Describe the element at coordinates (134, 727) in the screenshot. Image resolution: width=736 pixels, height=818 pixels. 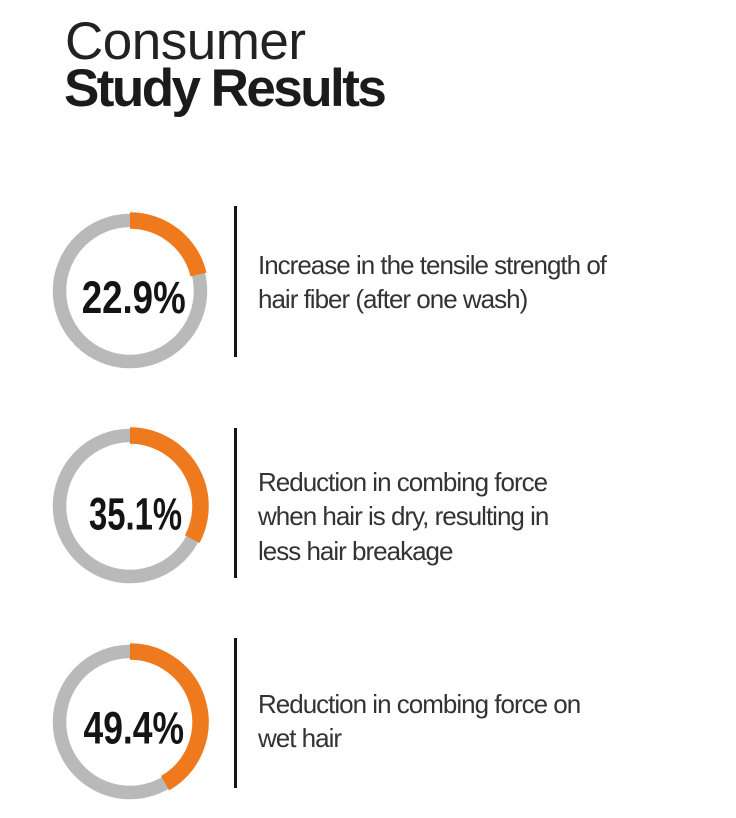
I see `svg-text: 49.4%` at that location.